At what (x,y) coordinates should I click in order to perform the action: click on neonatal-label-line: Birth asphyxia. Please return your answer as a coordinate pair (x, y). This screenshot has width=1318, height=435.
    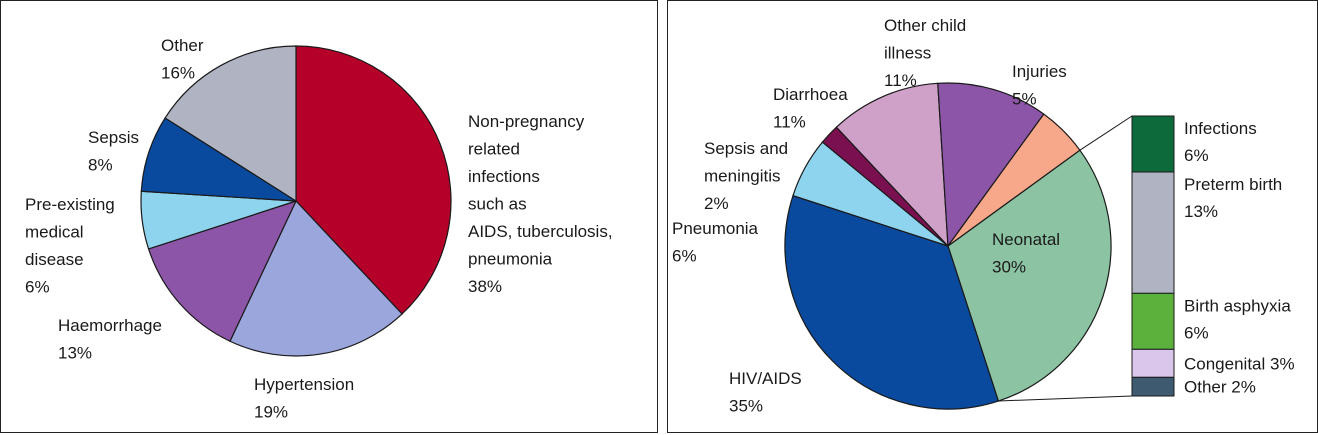
    Looking at the image, I should click on (1237, 305).